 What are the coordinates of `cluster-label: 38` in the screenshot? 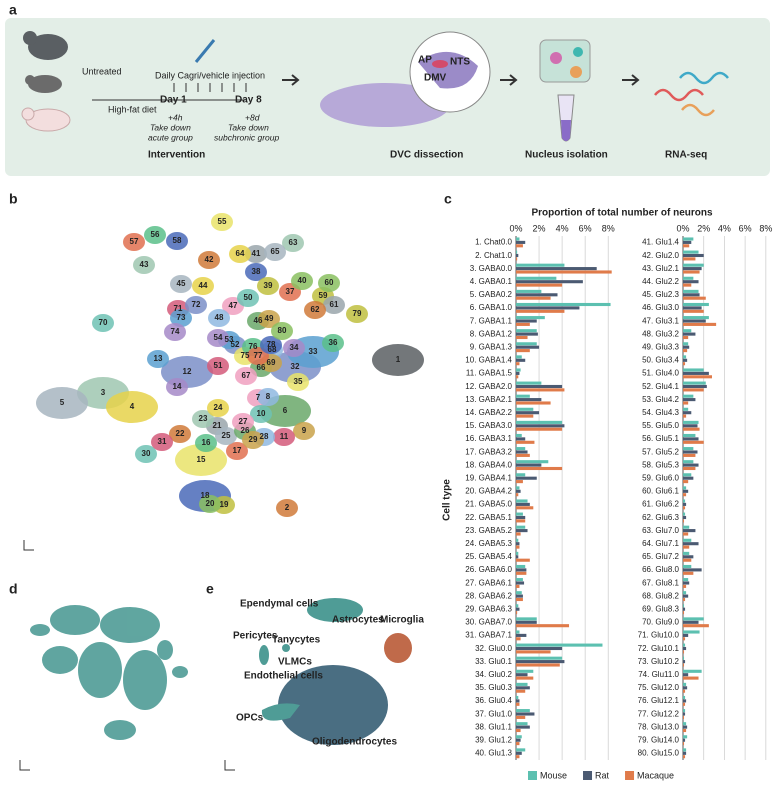 It's located at (256, 271).